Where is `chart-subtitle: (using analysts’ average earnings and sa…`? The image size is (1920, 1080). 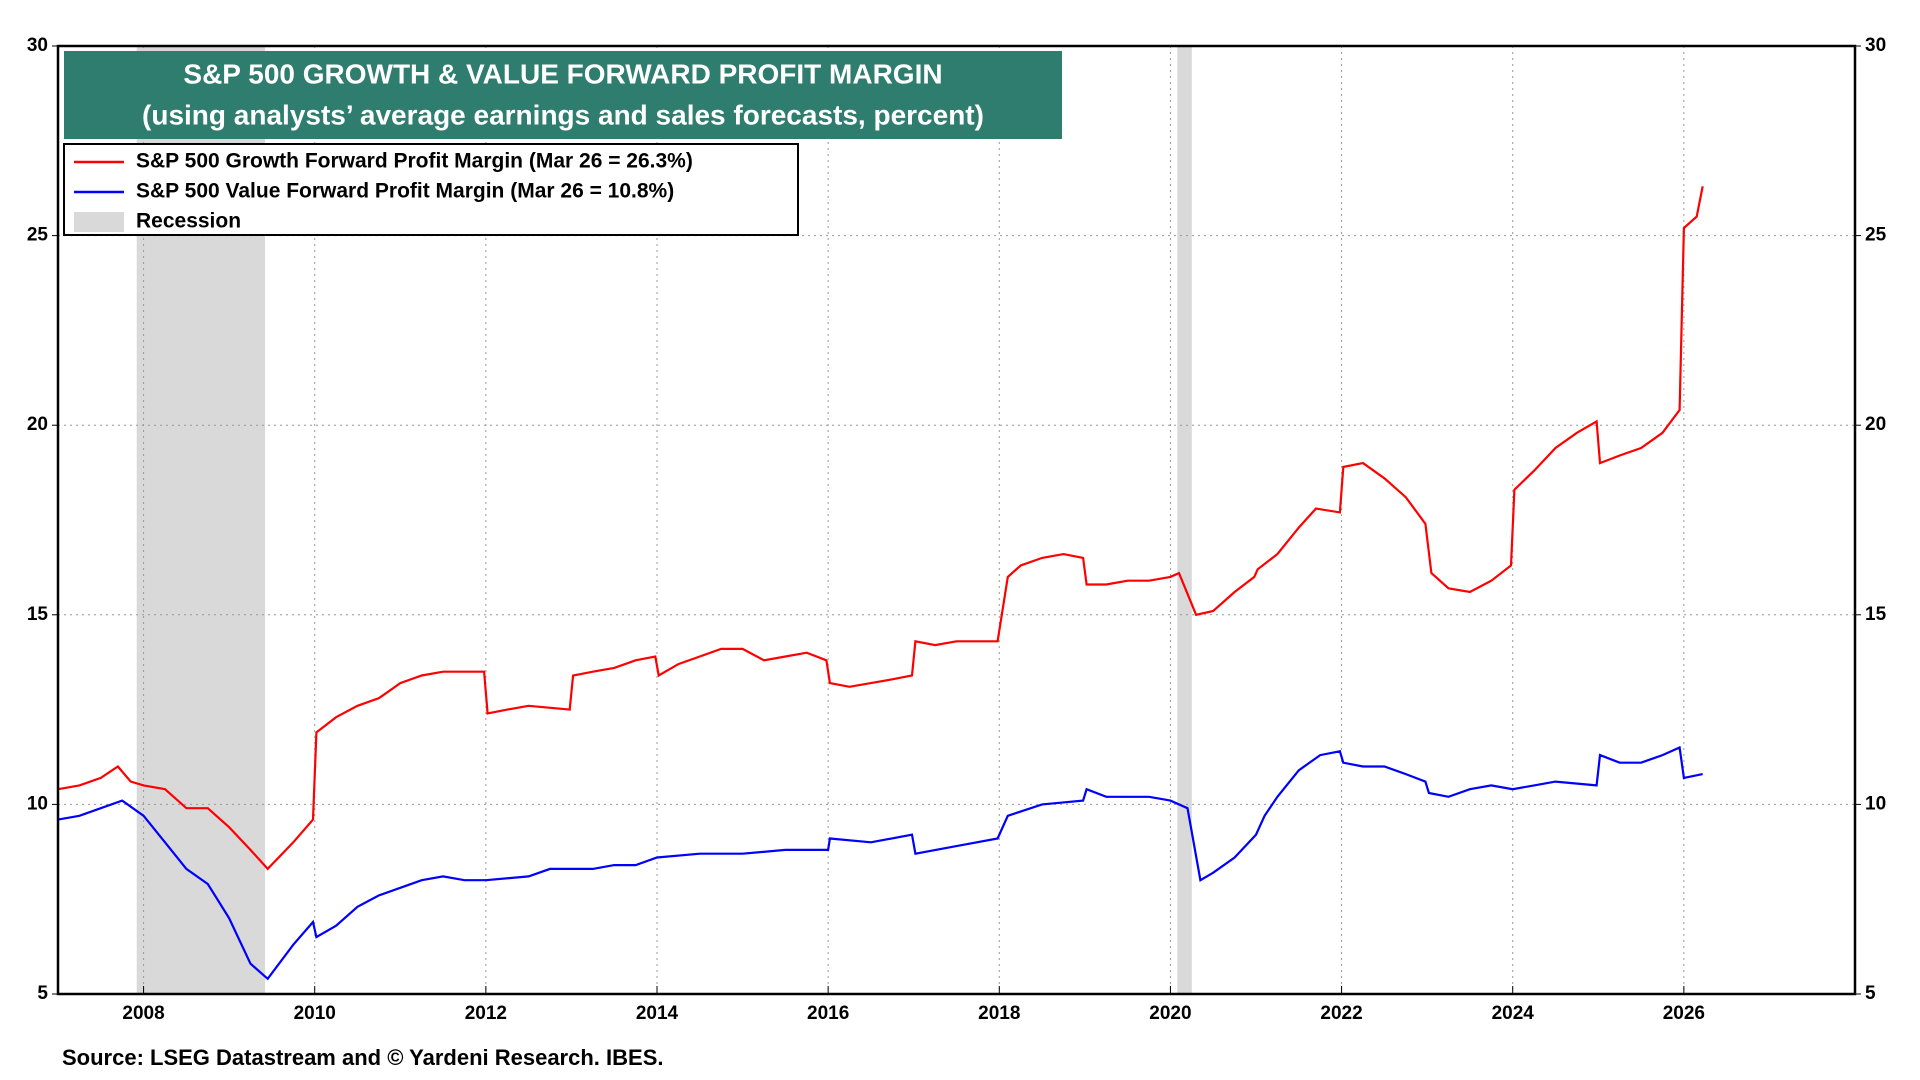
chart-subtitle: (using analysts’ average earnings and sa… is located at coordinates (563, 114).